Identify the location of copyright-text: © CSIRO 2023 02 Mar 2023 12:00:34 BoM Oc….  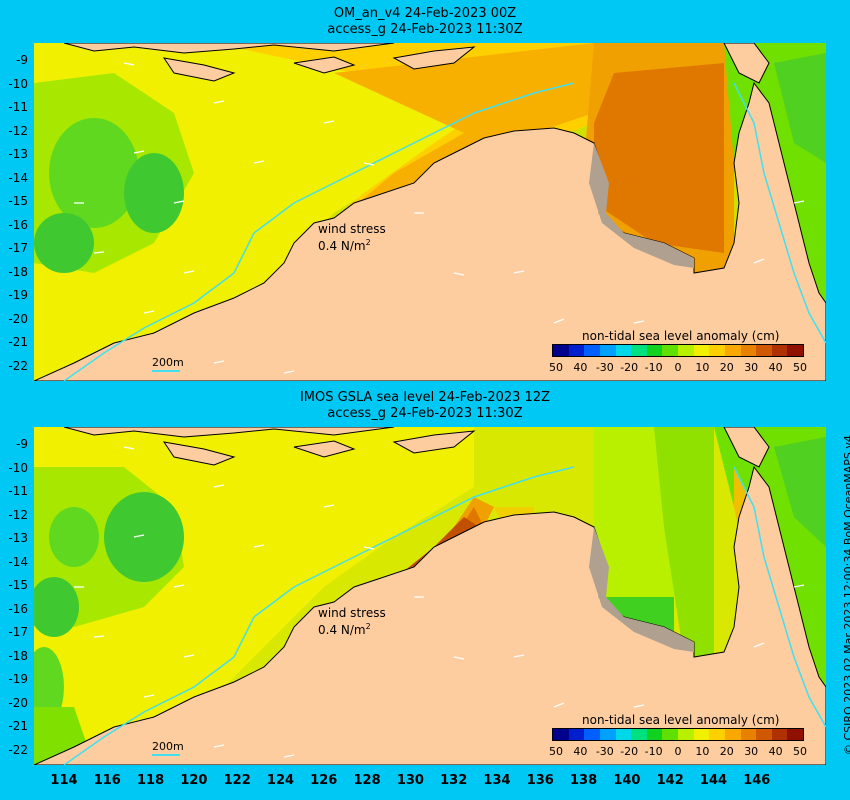
(846, 595).